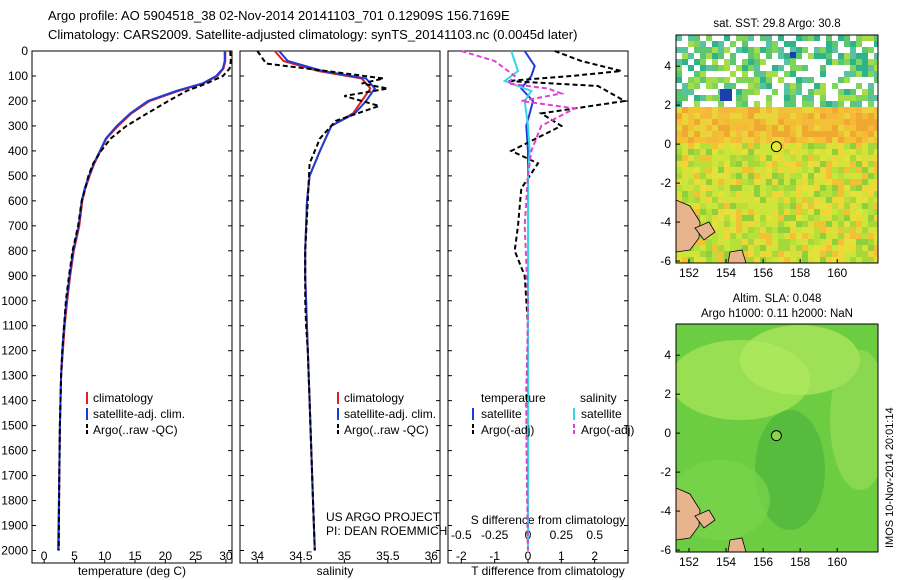 The height and width of the screenshot is (580, 900). Describe the element at coordinates (14, 351) in the screenshot. I see `depth-tick-label: 1200` at that location.